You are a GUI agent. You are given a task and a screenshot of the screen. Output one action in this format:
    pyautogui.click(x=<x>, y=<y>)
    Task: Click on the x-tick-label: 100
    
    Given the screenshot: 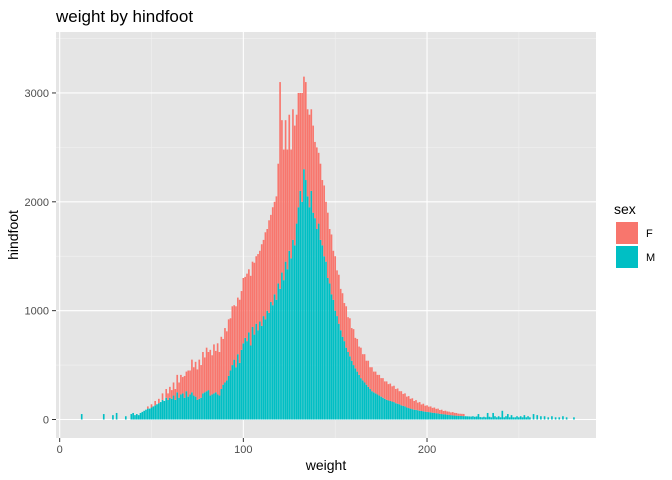 What is the action you would take?
    pyautogui.click(x=243, y=450)
    